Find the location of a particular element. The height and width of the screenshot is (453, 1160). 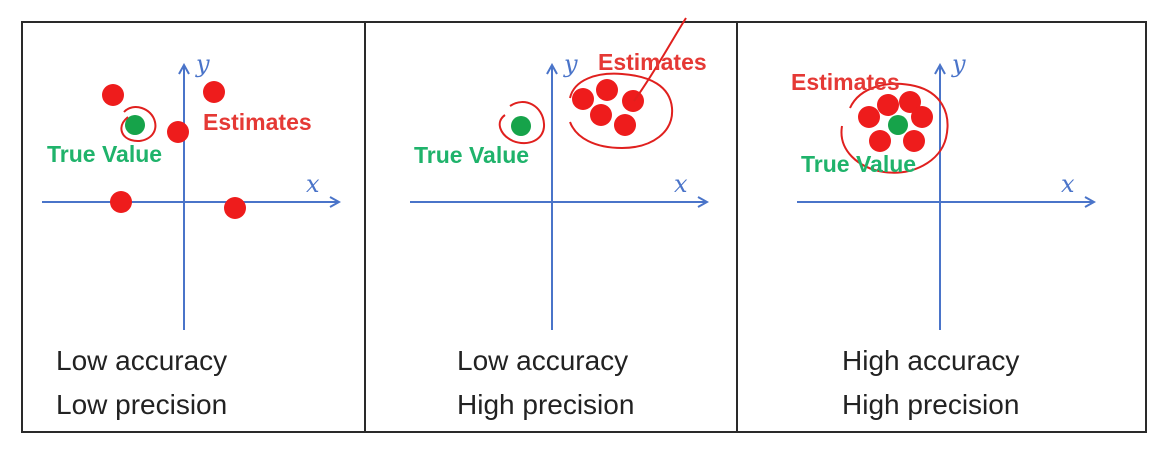

caption-line-2: Low precision is located at coordinates (141, 404).